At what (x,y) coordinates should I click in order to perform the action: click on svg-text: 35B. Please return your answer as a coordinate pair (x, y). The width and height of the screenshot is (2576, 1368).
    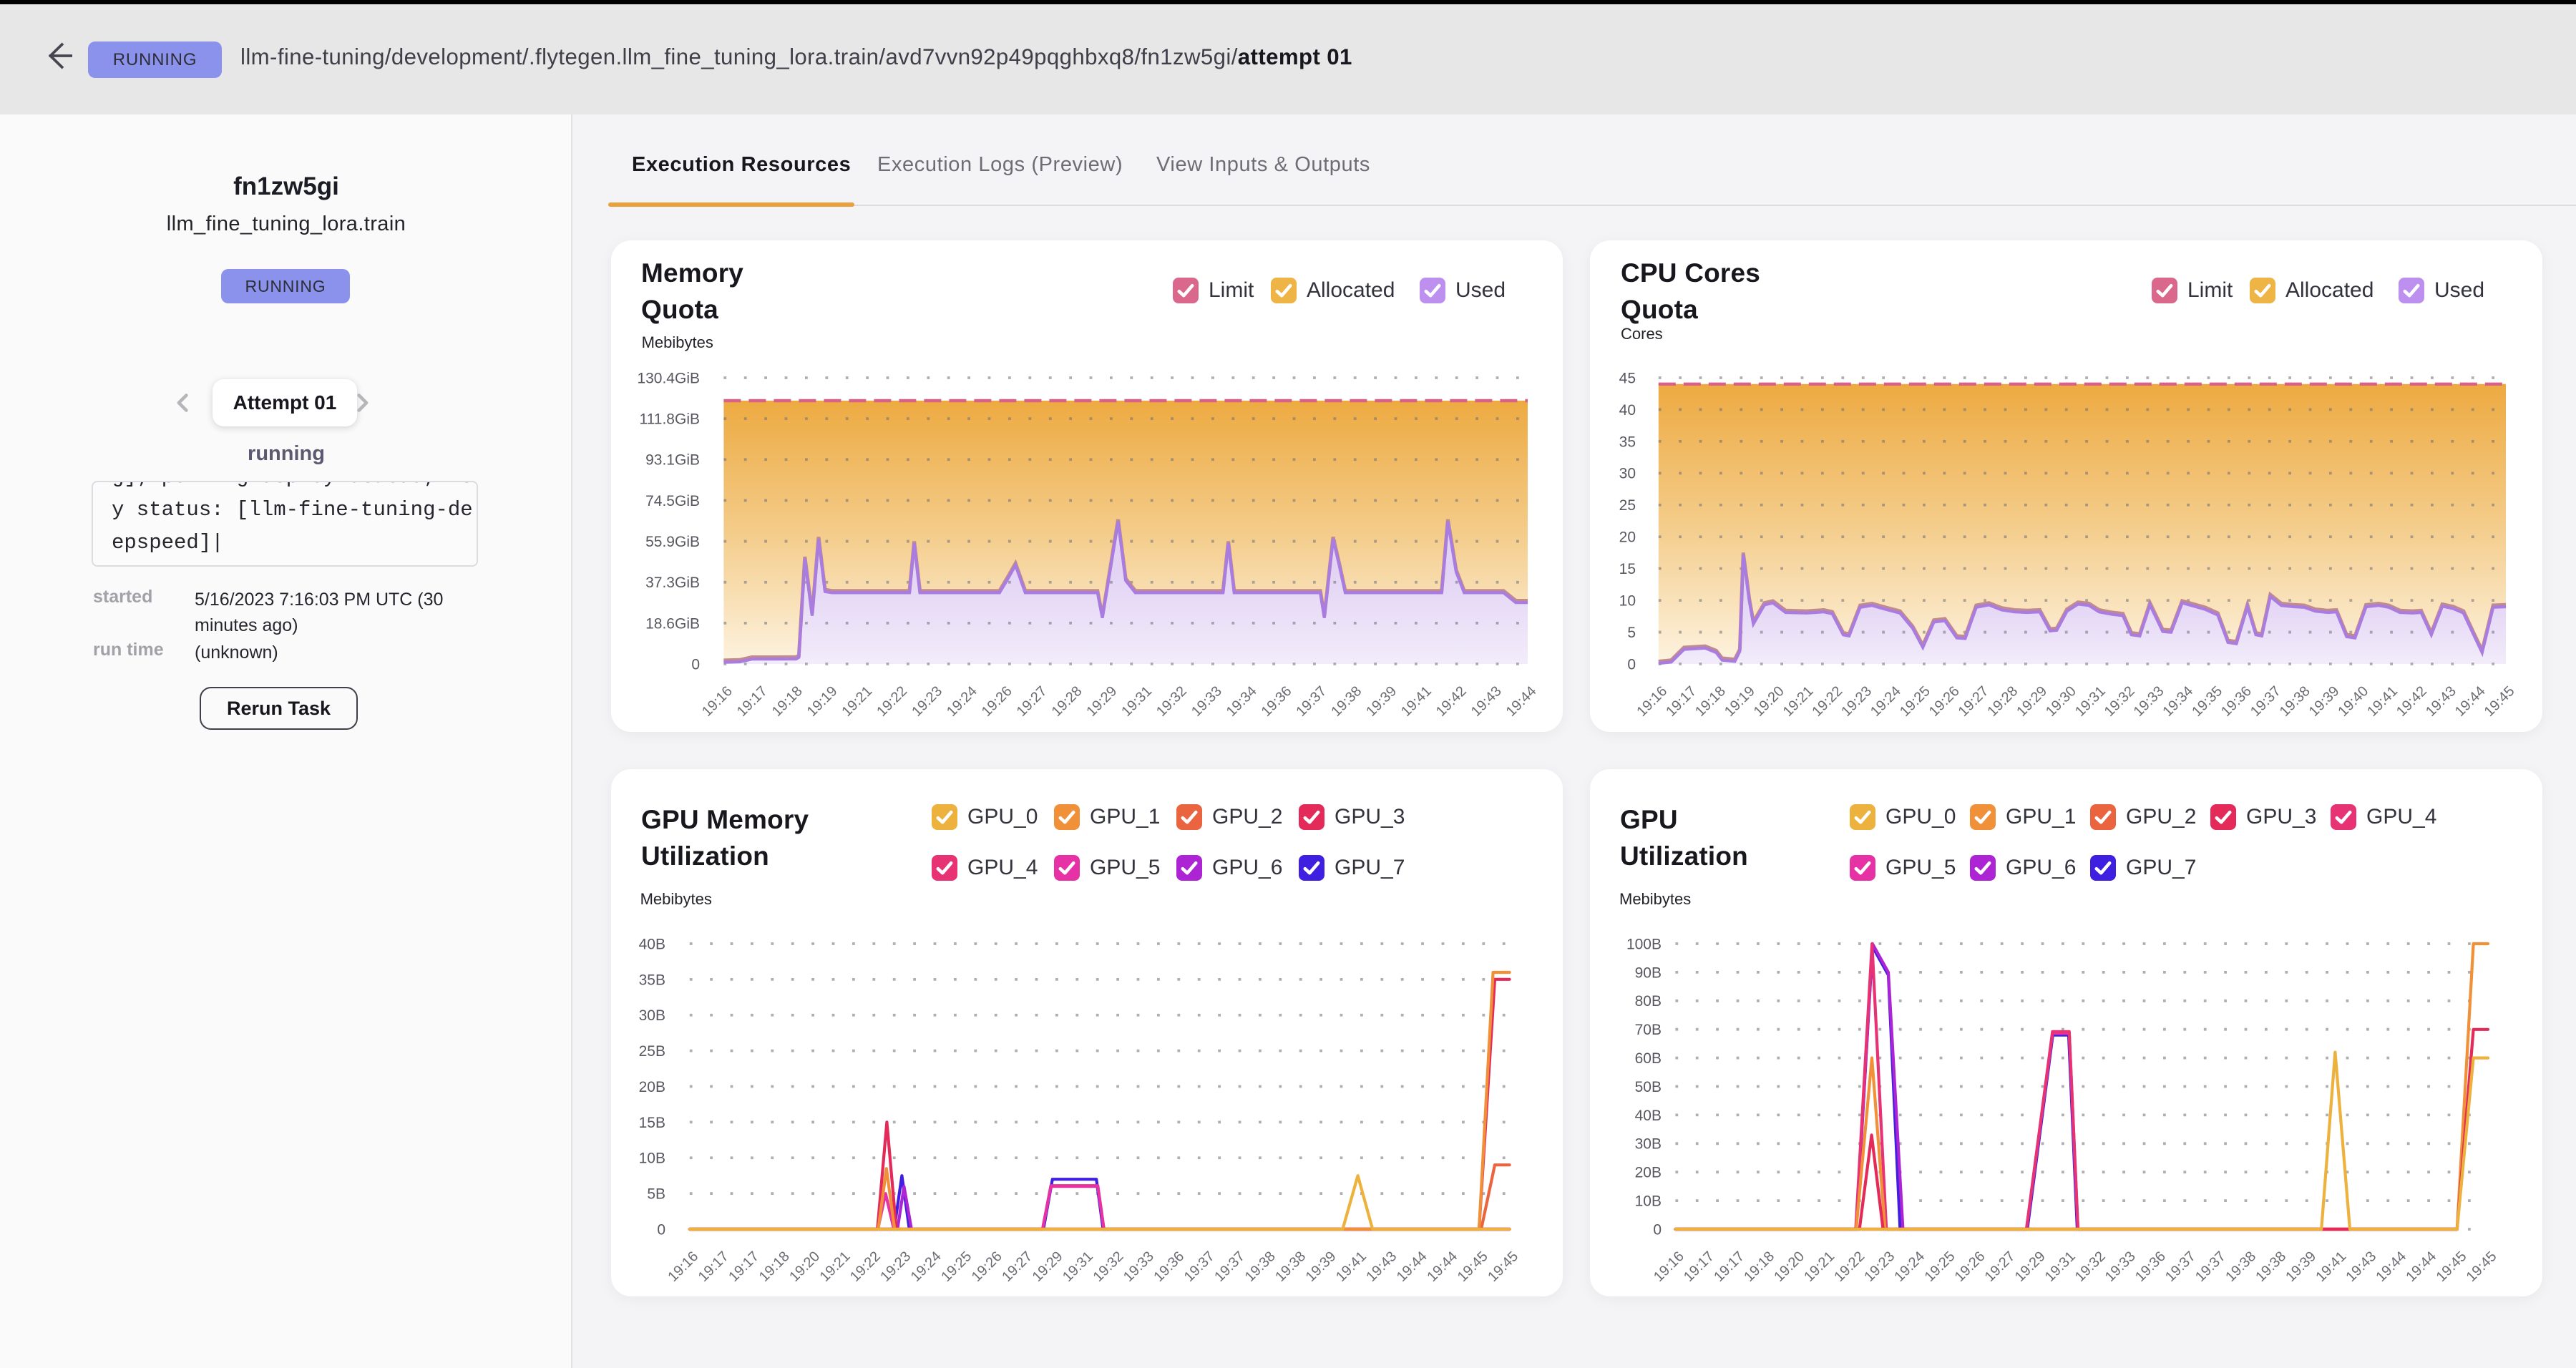
    Looking at the image, I should click on (652, 980).